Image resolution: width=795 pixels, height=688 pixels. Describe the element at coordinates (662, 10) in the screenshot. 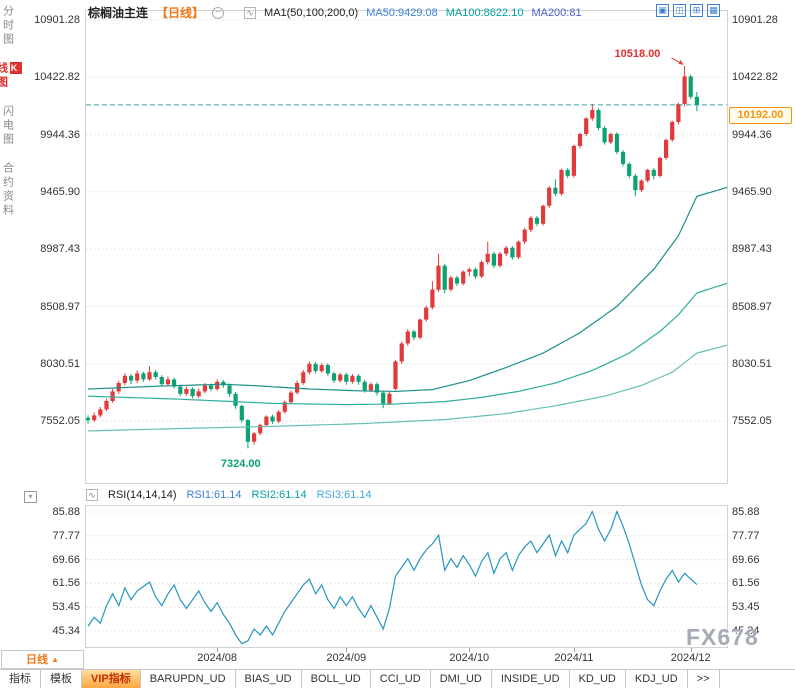

I see `layout-single-icon: ▣` at that location.